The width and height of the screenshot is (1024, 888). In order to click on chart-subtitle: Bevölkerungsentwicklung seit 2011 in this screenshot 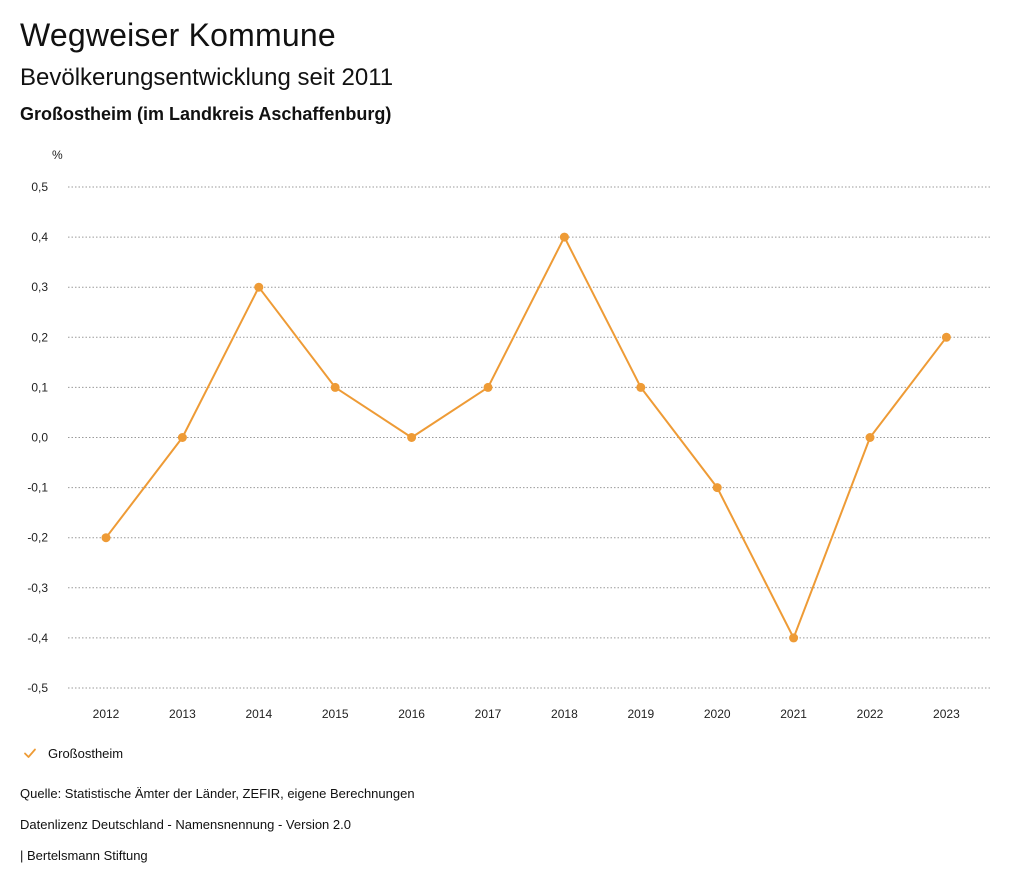, I will do `click(207, 77)`.